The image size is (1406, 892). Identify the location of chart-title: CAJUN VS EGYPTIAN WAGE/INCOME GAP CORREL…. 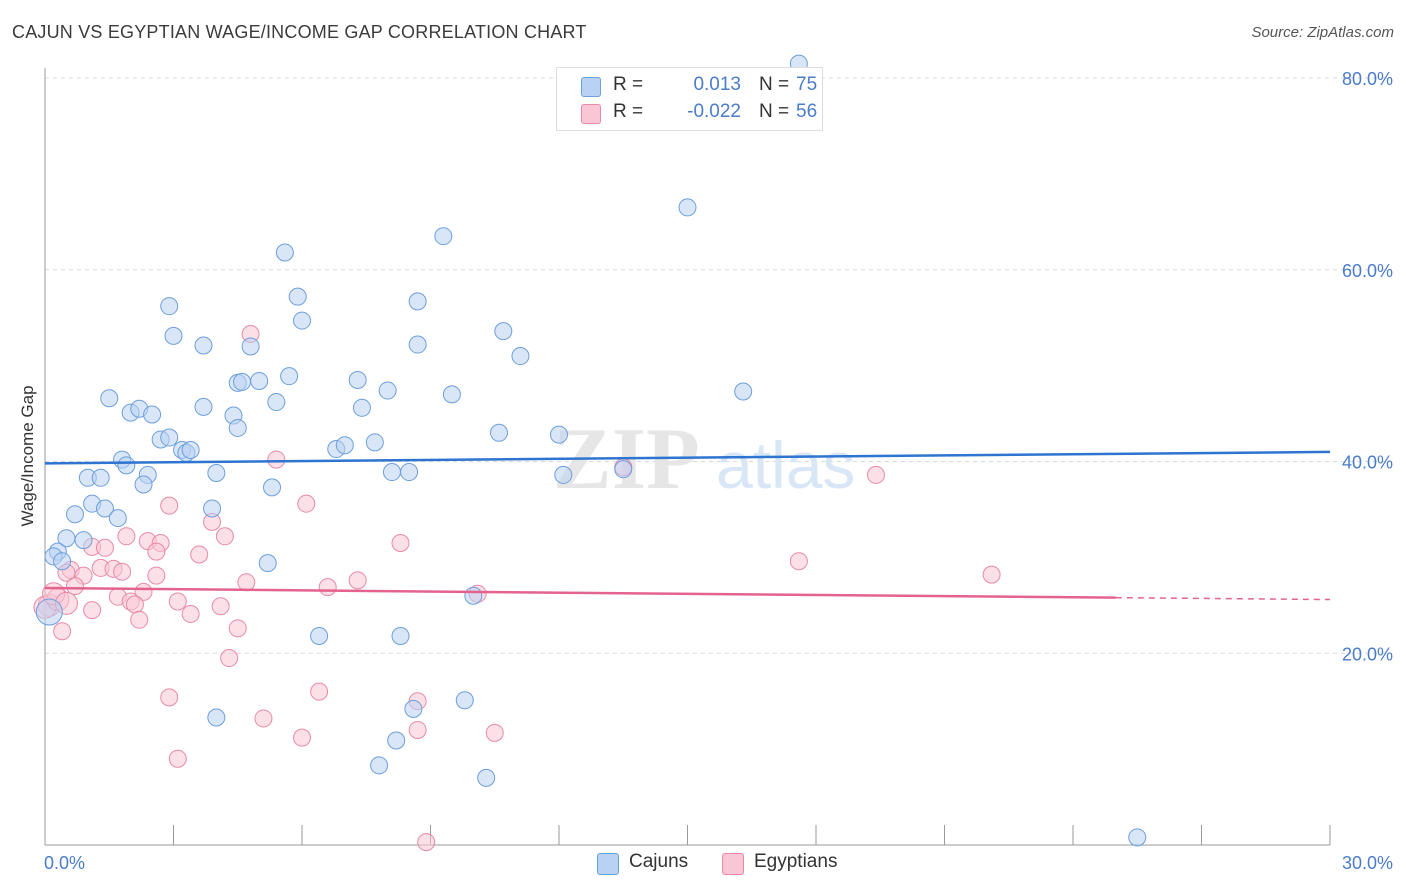
(299, 32).